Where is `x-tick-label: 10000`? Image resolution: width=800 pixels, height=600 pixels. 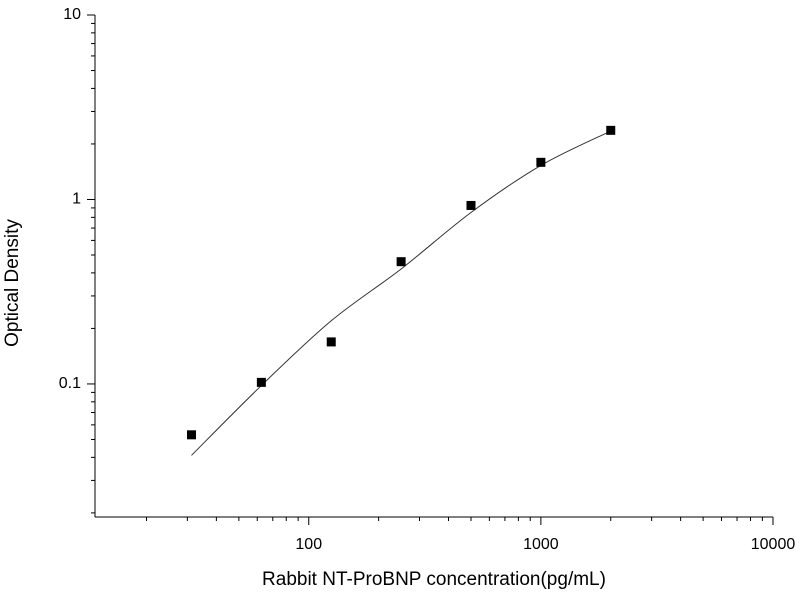 x-tick-label: 10000 is located at coordinates (773, 544).